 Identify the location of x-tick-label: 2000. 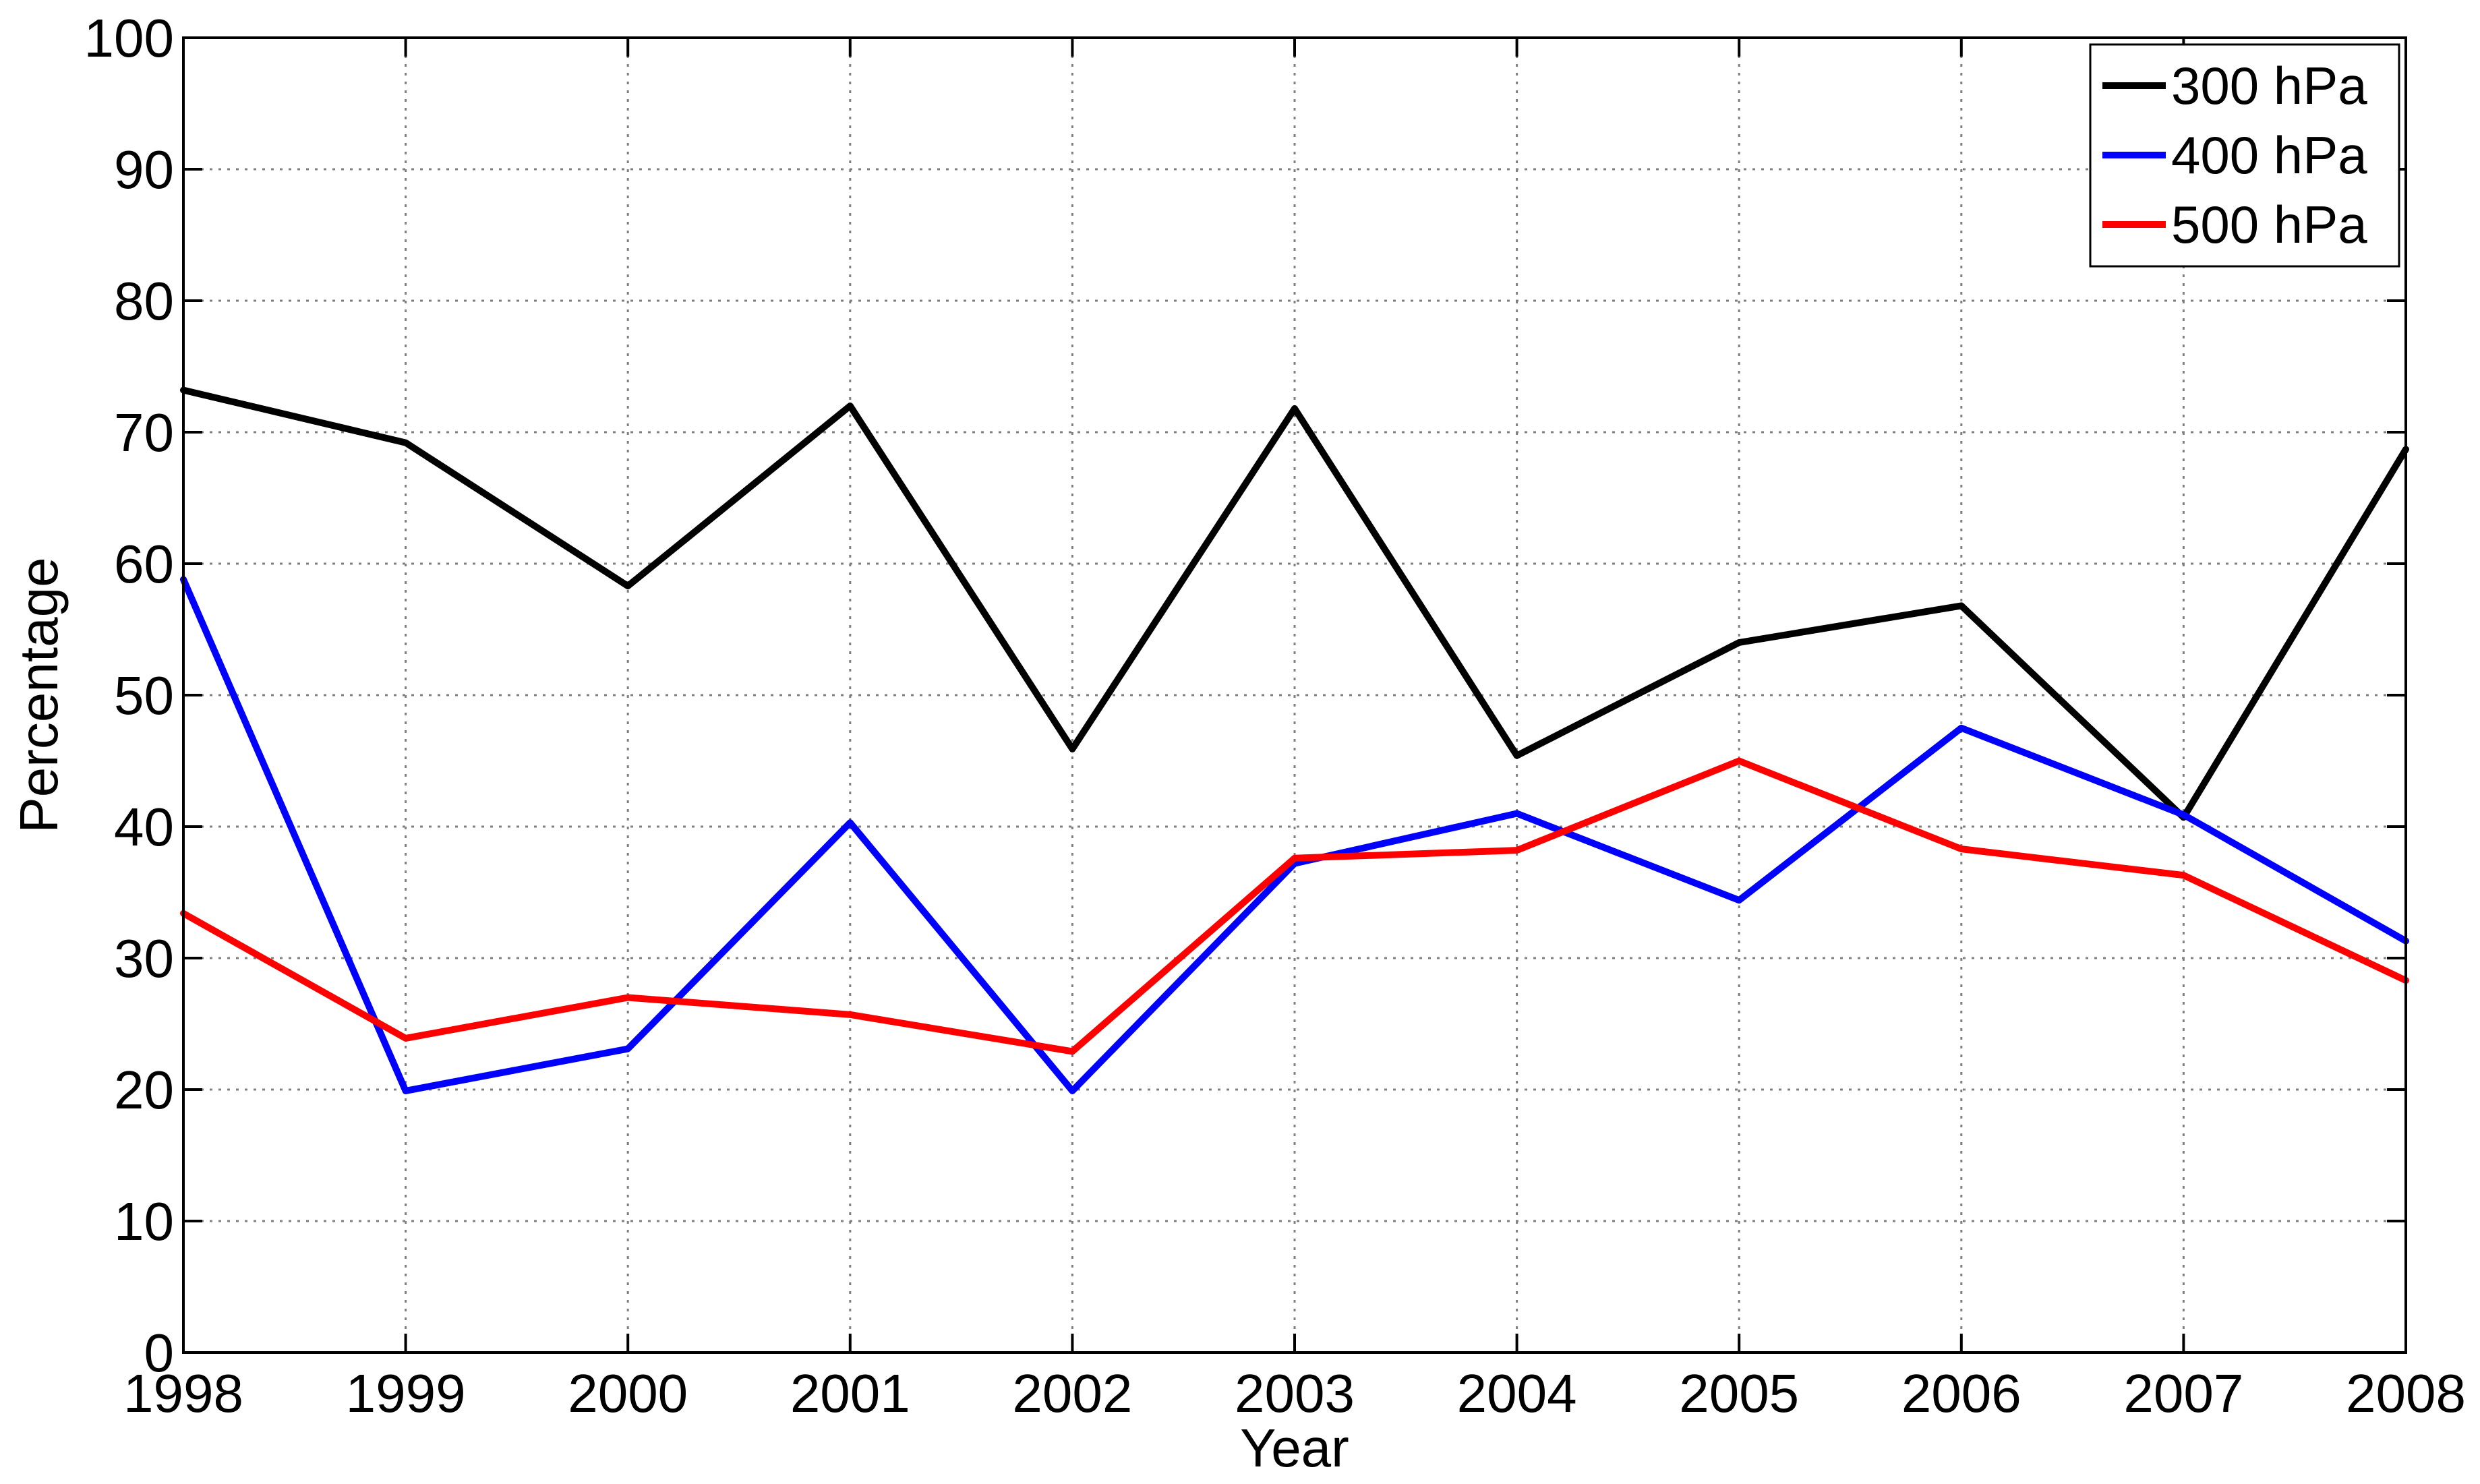
(628, 1393).